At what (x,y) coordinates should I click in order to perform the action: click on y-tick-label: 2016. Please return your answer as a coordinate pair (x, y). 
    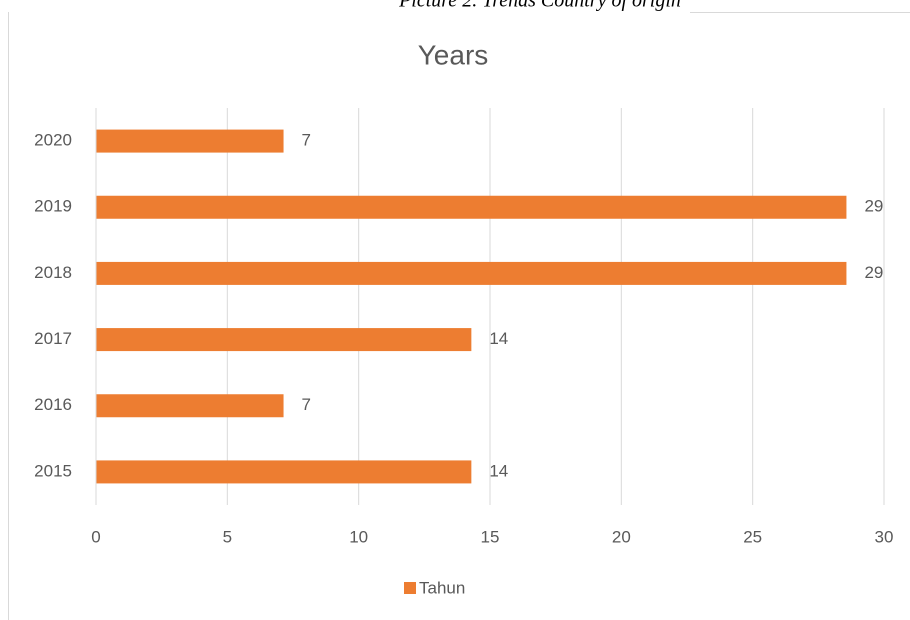
    Looking at the image, I should click on (53, 404).